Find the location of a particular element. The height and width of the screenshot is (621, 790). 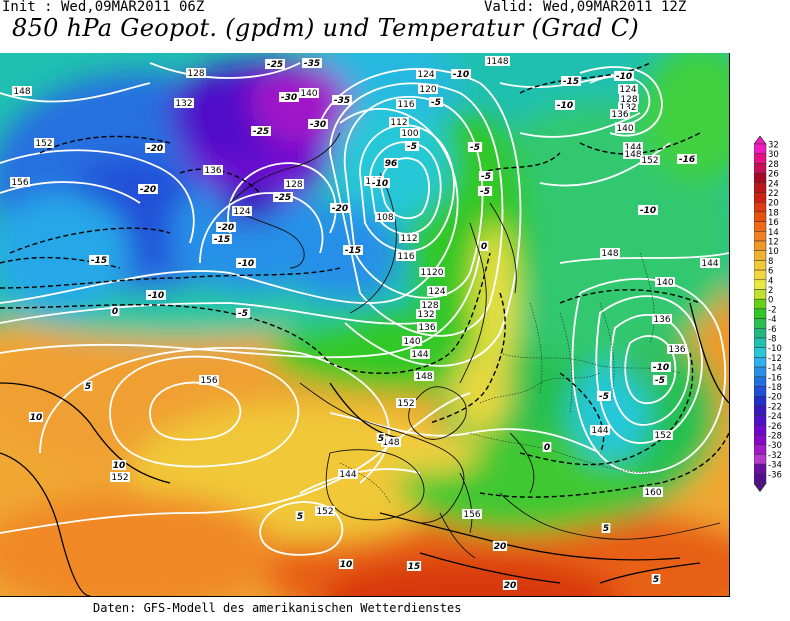

legend-arrow-top is located at coordinates (760, 140).